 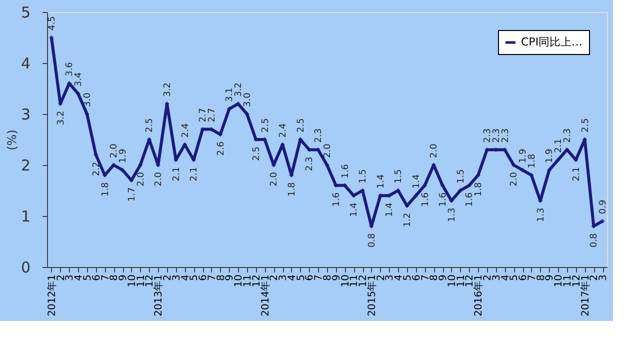 I want to click on x-tick-label: 8, so click(x=328, y=277).